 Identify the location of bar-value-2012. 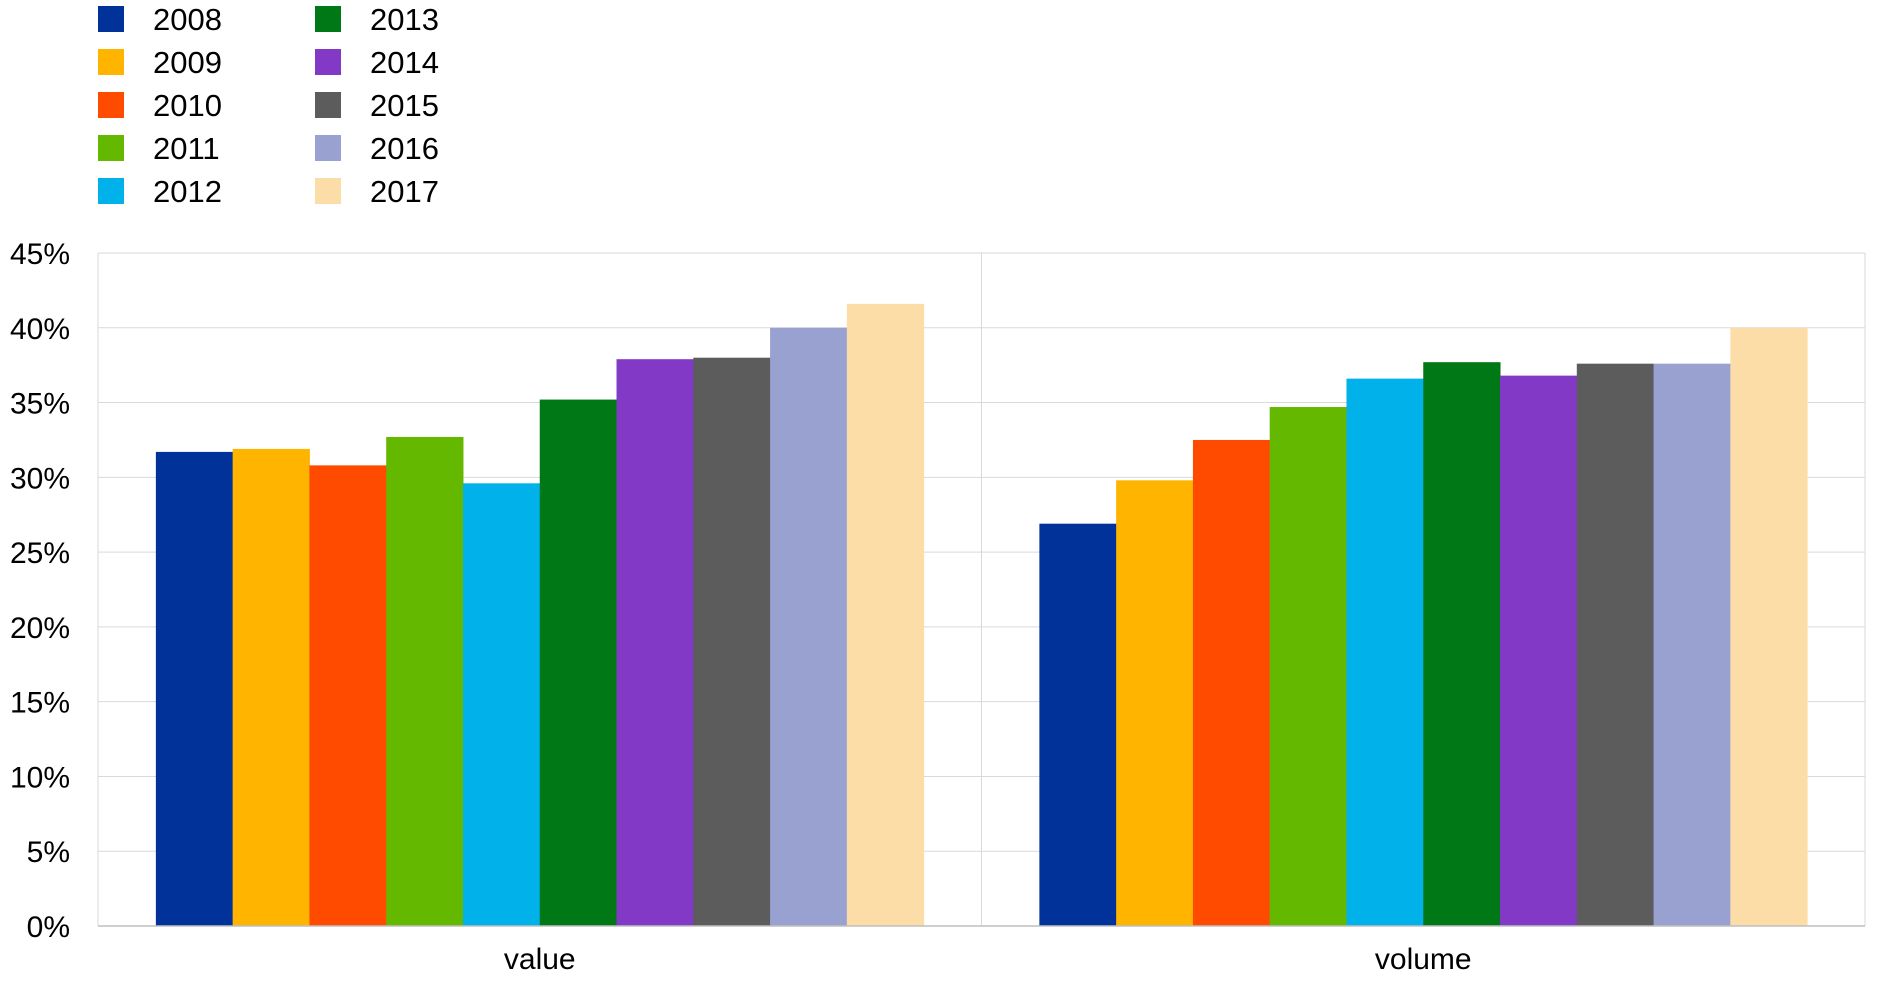
(501, 704).